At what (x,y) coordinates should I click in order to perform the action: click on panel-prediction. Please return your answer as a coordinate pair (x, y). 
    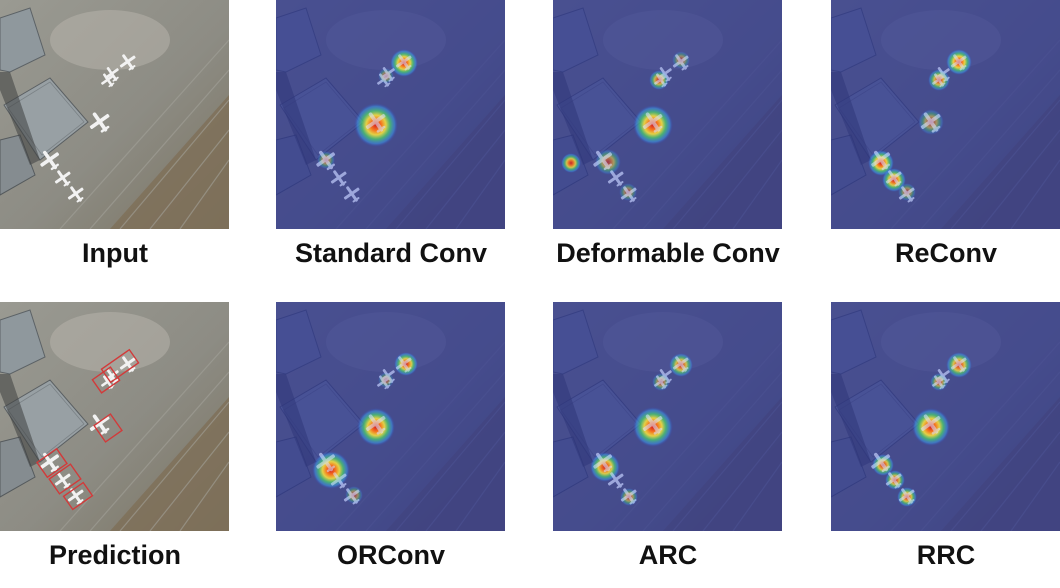
    Looking at the image, I should click on (114, 416).